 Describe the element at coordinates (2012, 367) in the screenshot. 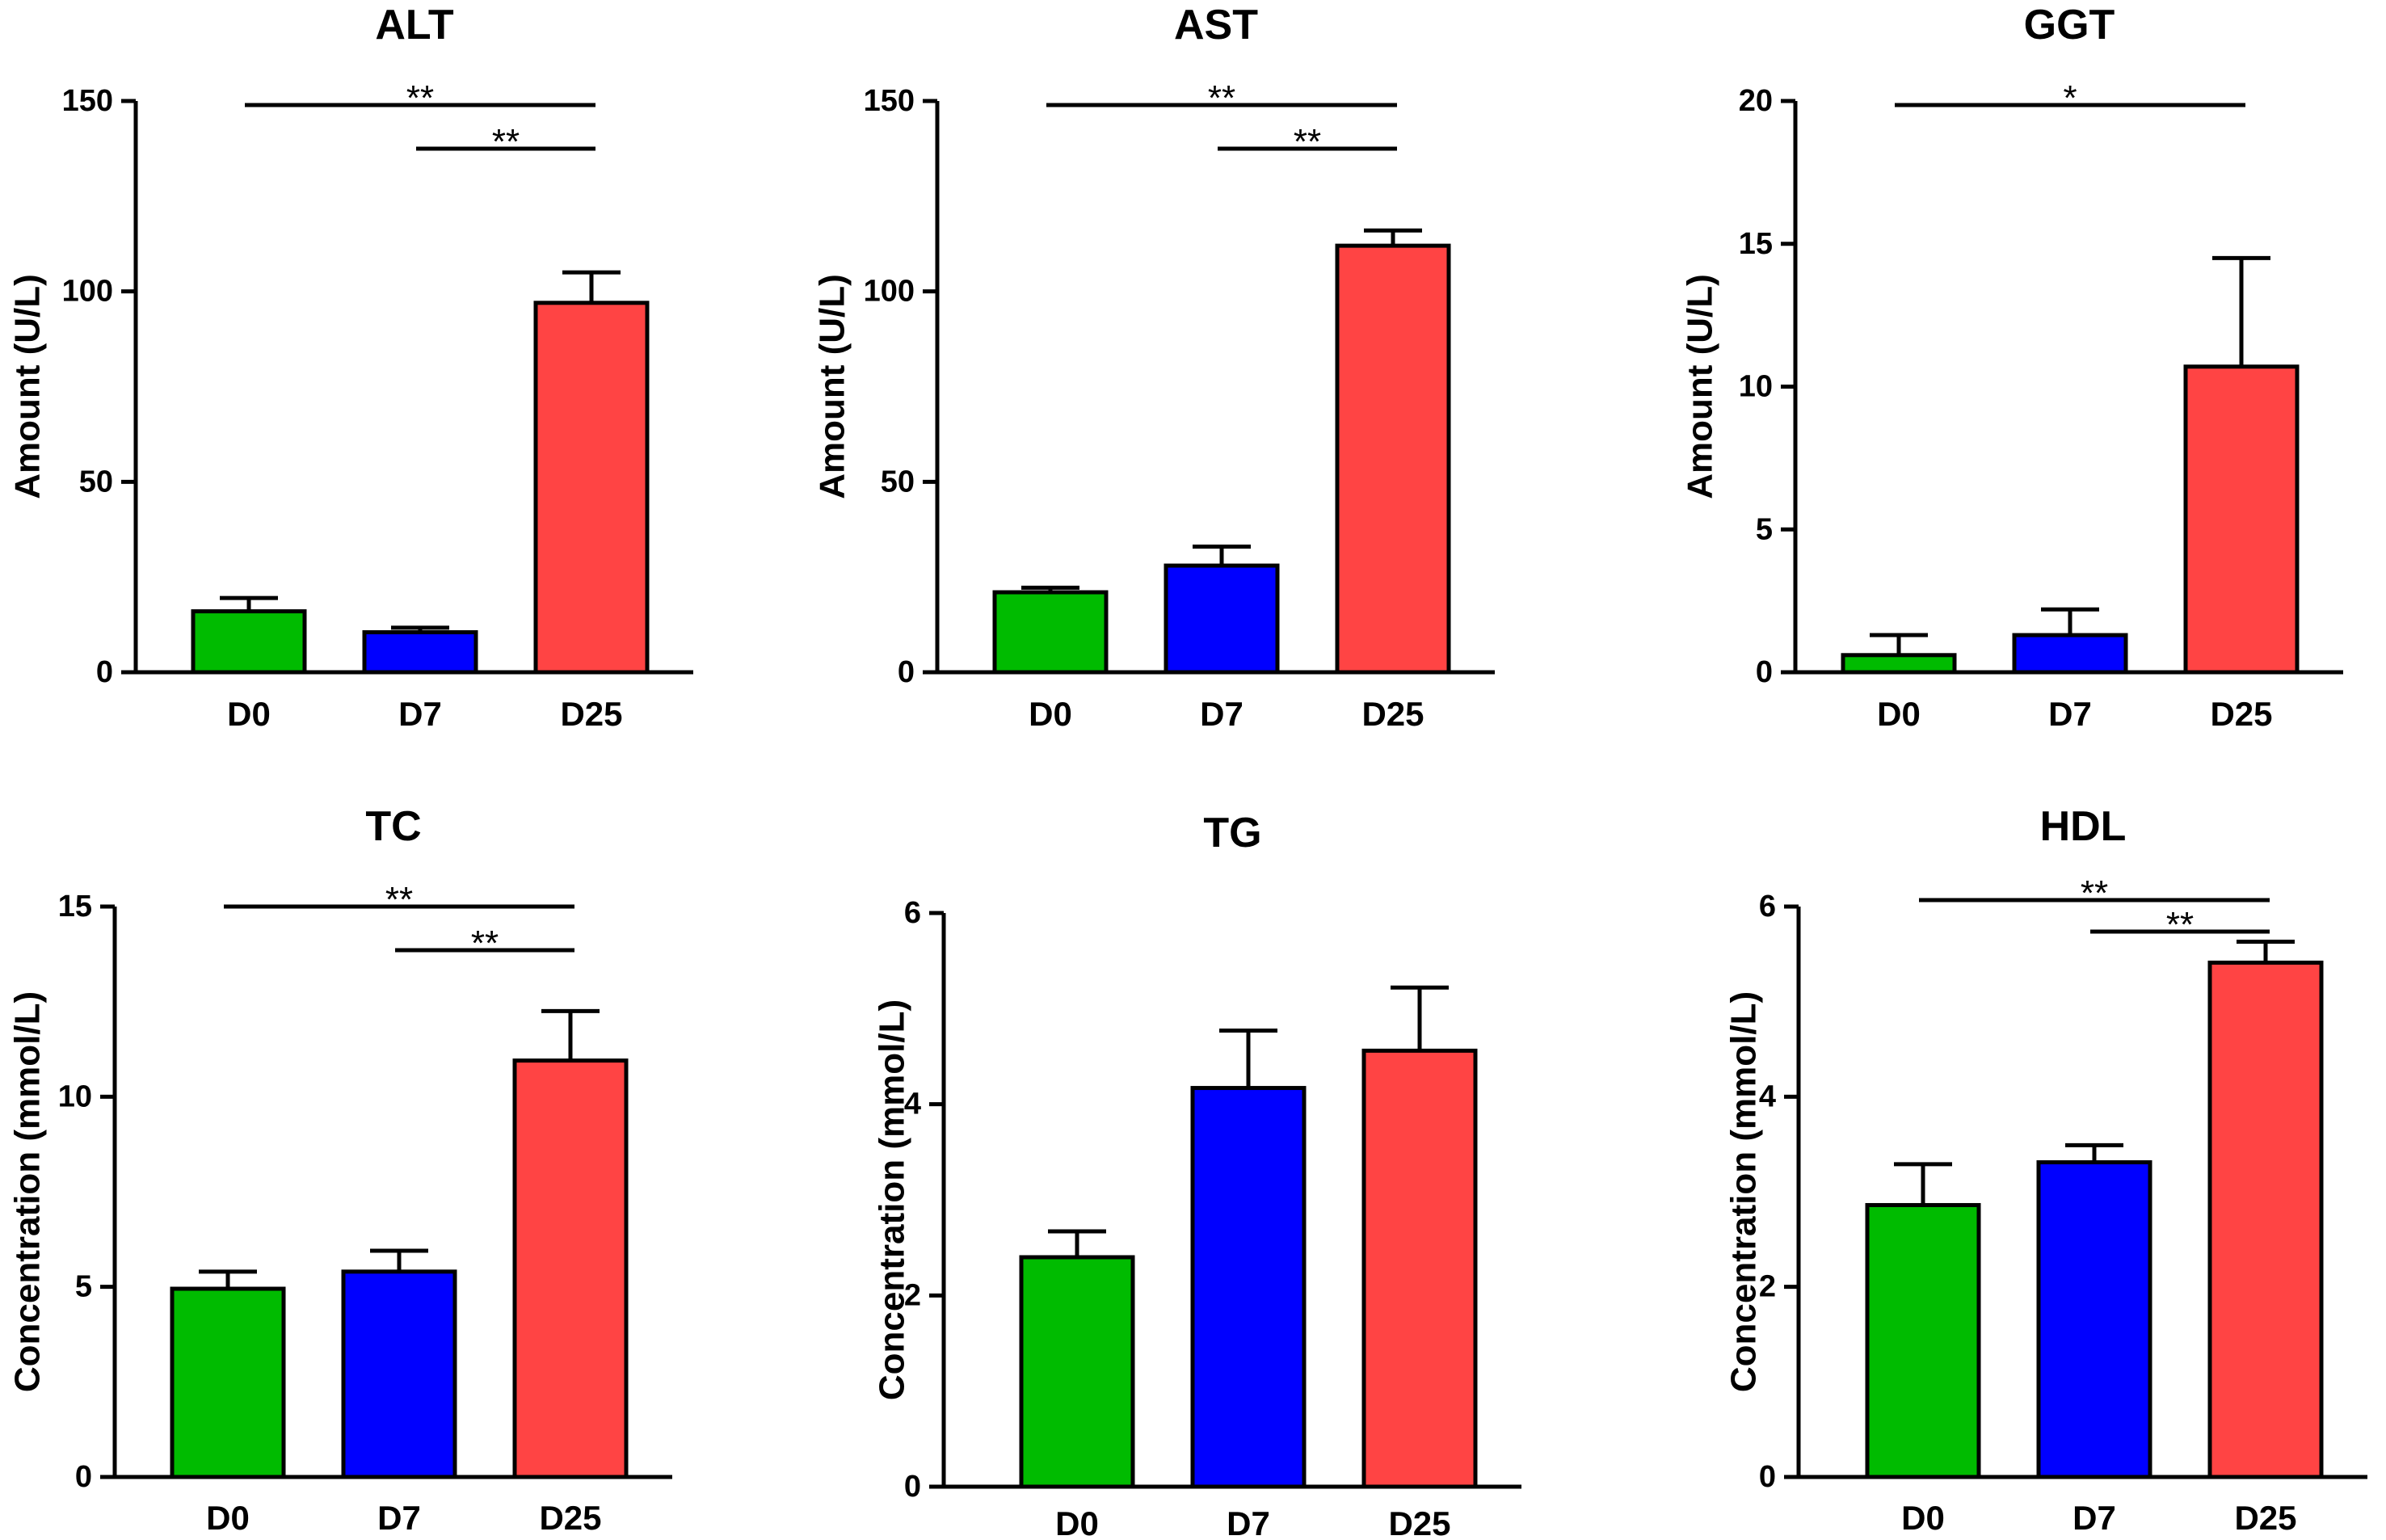

I see `chart-panel-ggt: GGT Amount (U/L) 0 5 10 15 20 D0 D7 D25 *` at that location.